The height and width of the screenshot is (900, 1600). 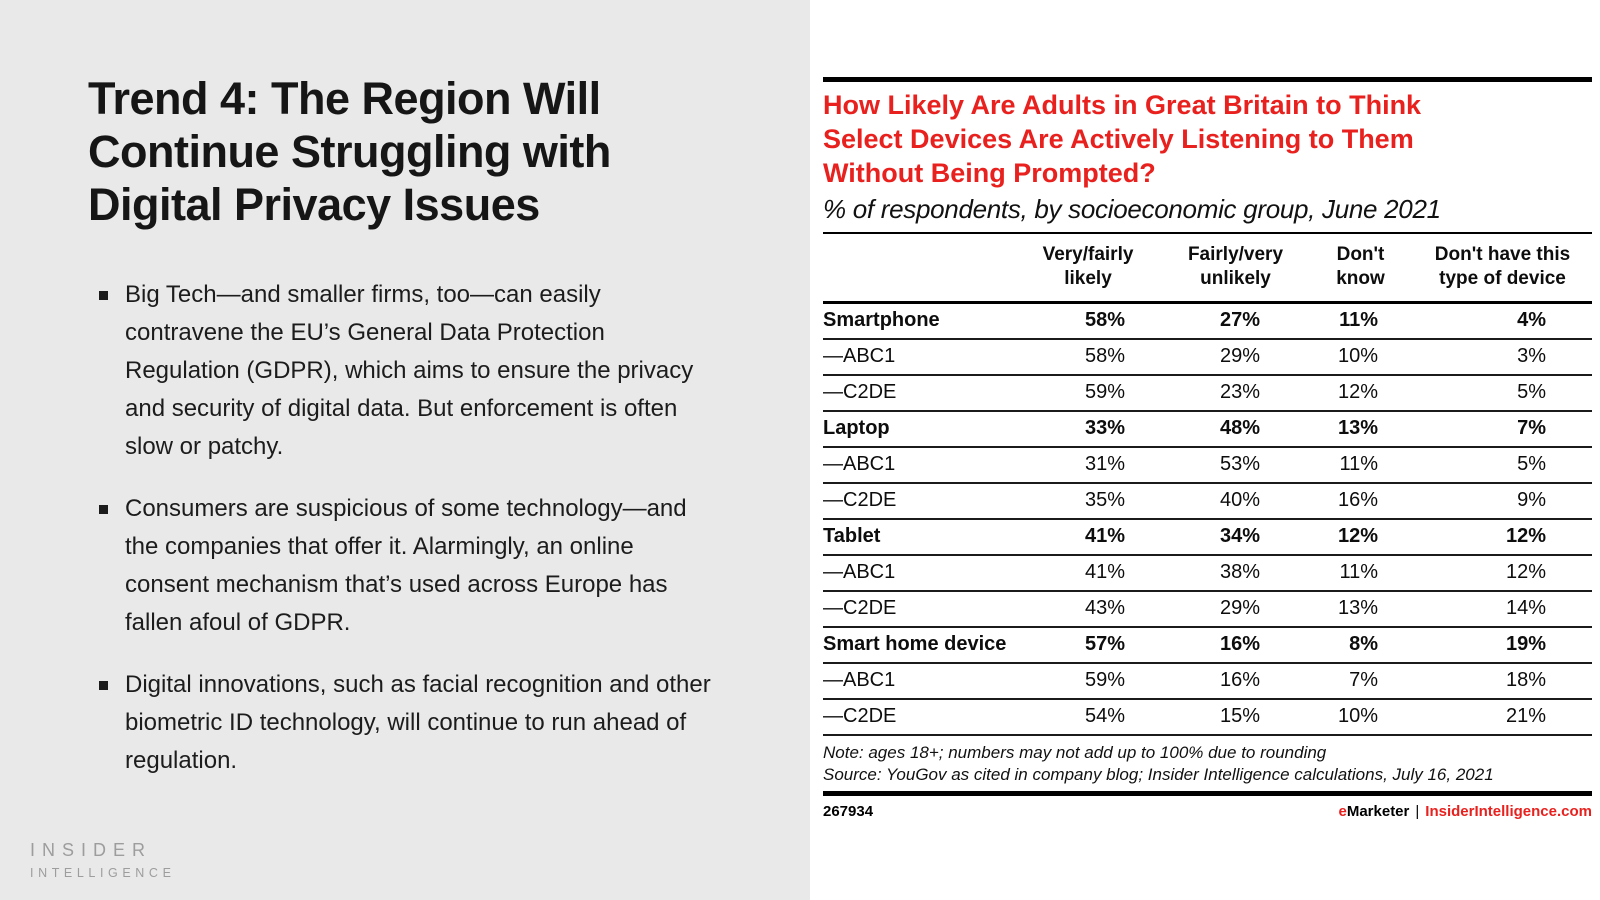 What do you see at coordinates (1239, 392) in the screenshot?
I see `row-value: 23%` at bounding box center [1239, 392].